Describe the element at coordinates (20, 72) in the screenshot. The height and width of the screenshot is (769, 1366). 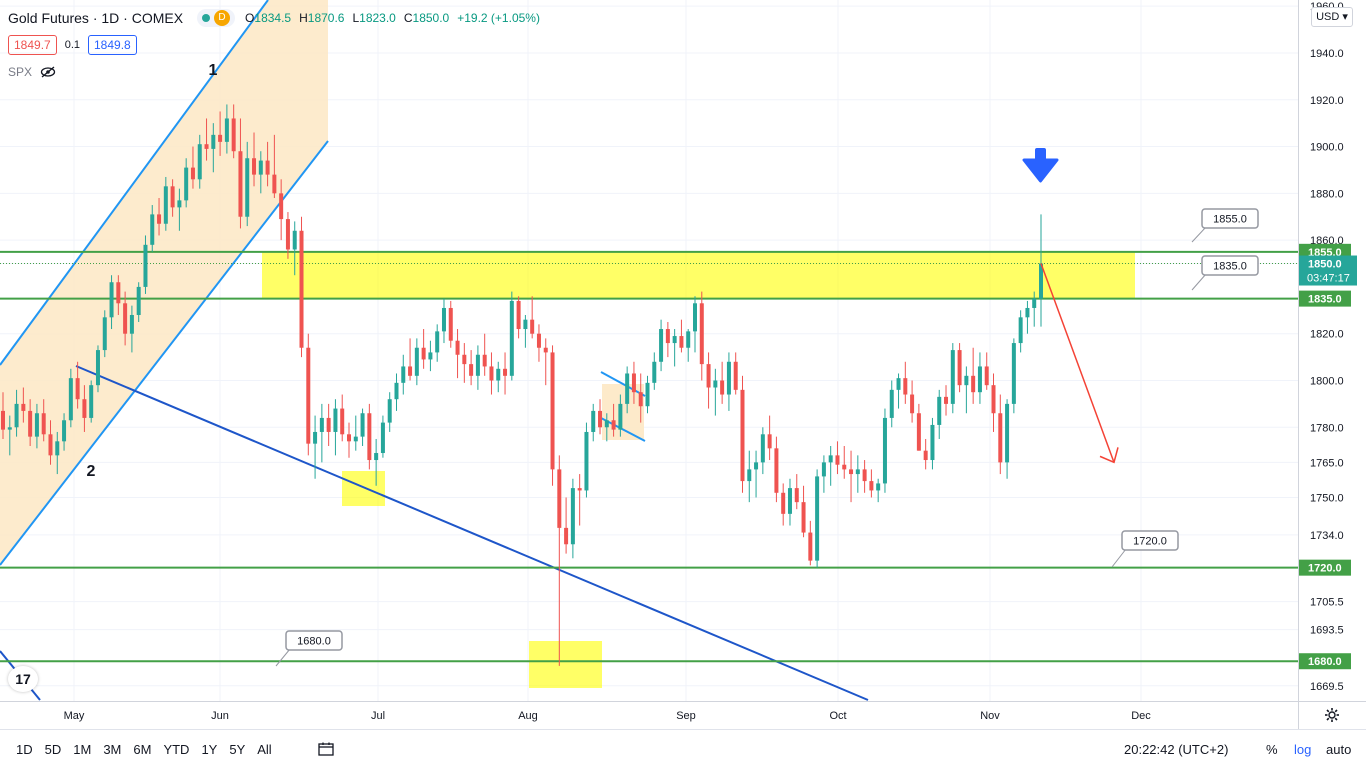
I see `compare-symbol-label: SPX` at that location.